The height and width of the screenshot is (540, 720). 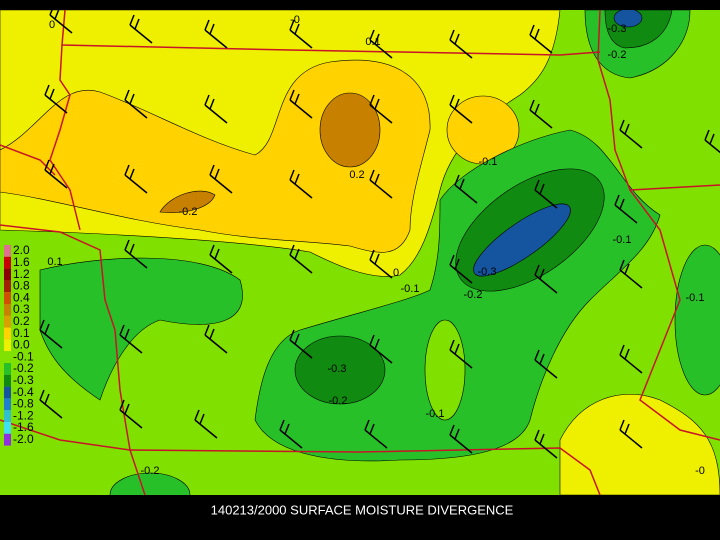 What do you see at coordinates (23, 439) in the screenshot?
I see `legend-label: -2.0` at bounding box center [23, 439].